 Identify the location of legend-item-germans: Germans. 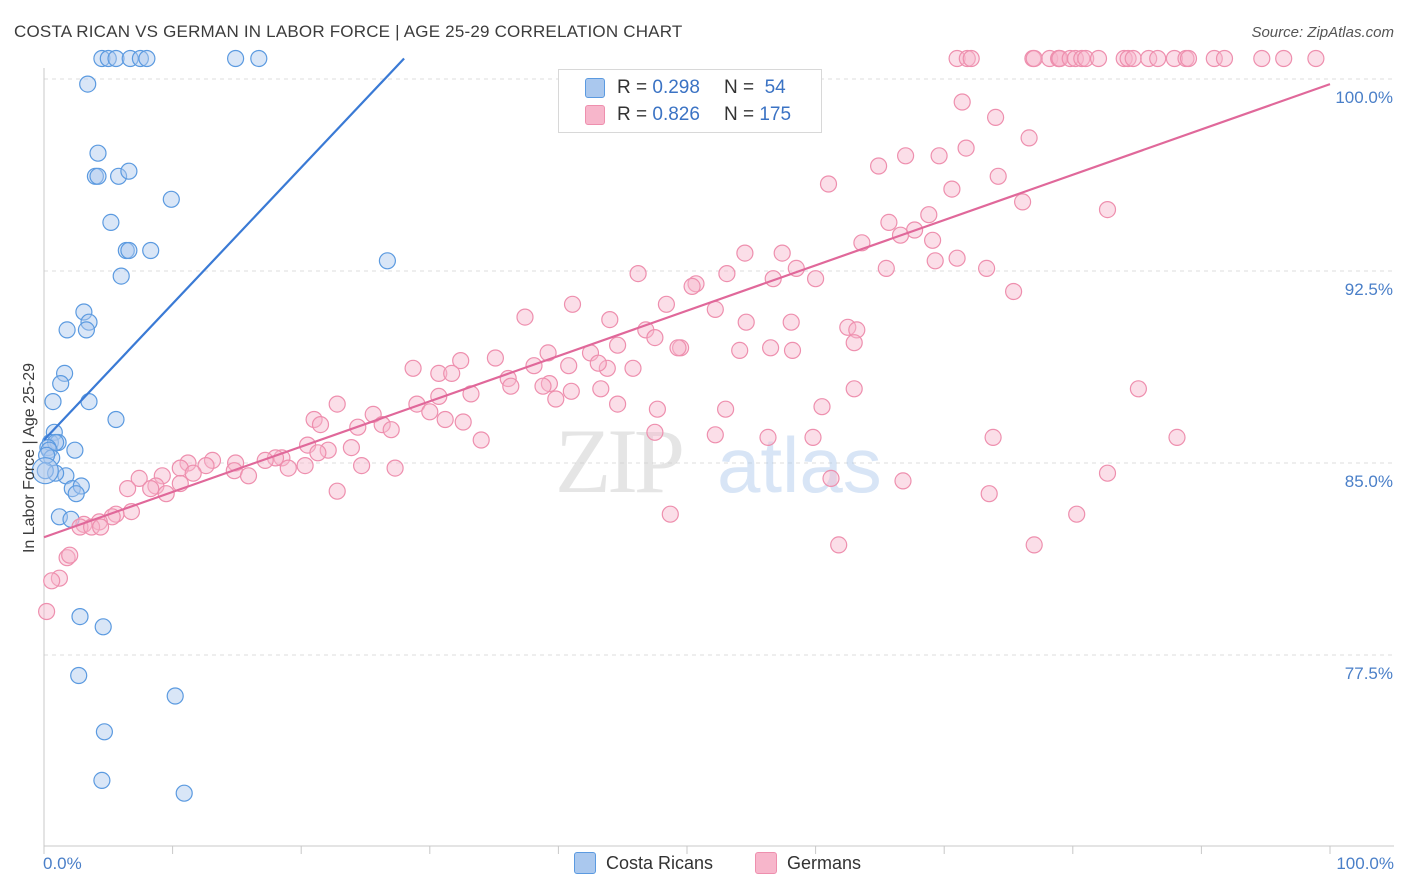
(808, 863).